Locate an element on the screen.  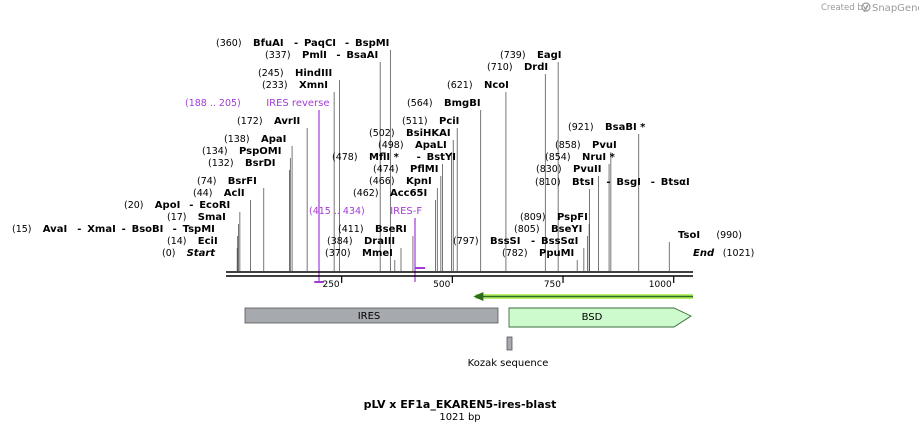
sequence-backbone is located at coordinates (459, 274).